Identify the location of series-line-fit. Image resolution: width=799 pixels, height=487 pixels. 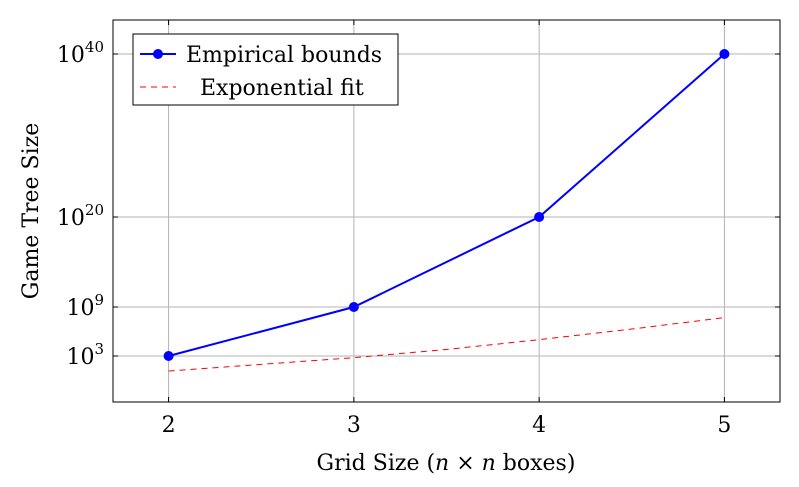
(446, 344).